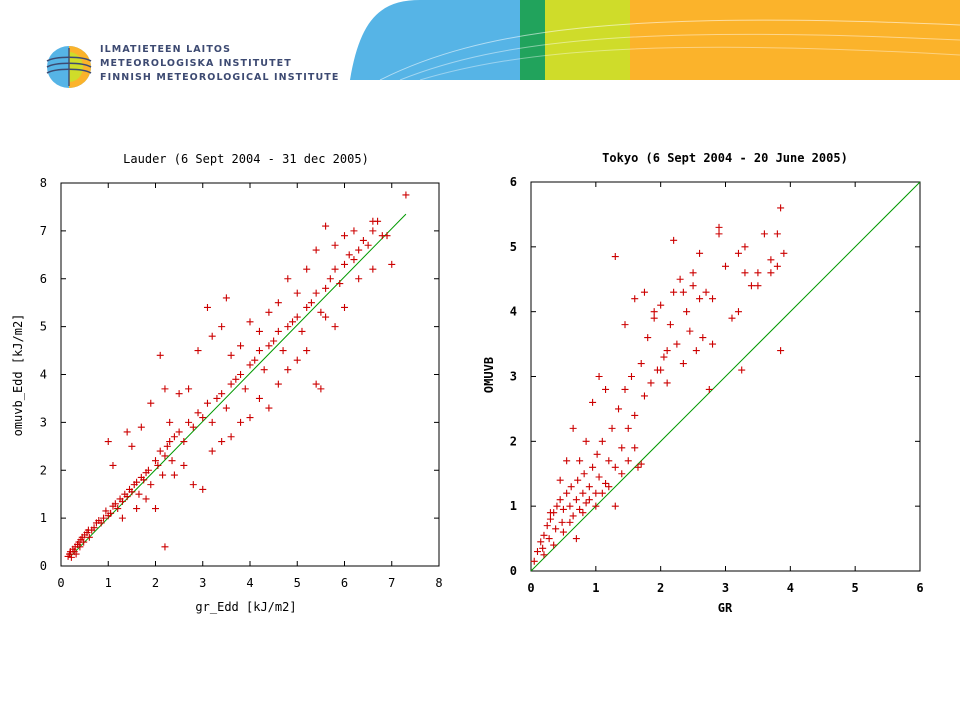  I want to click on logo-text-line-1: ILMATIETEEN LAITOS, so click(166, 49).